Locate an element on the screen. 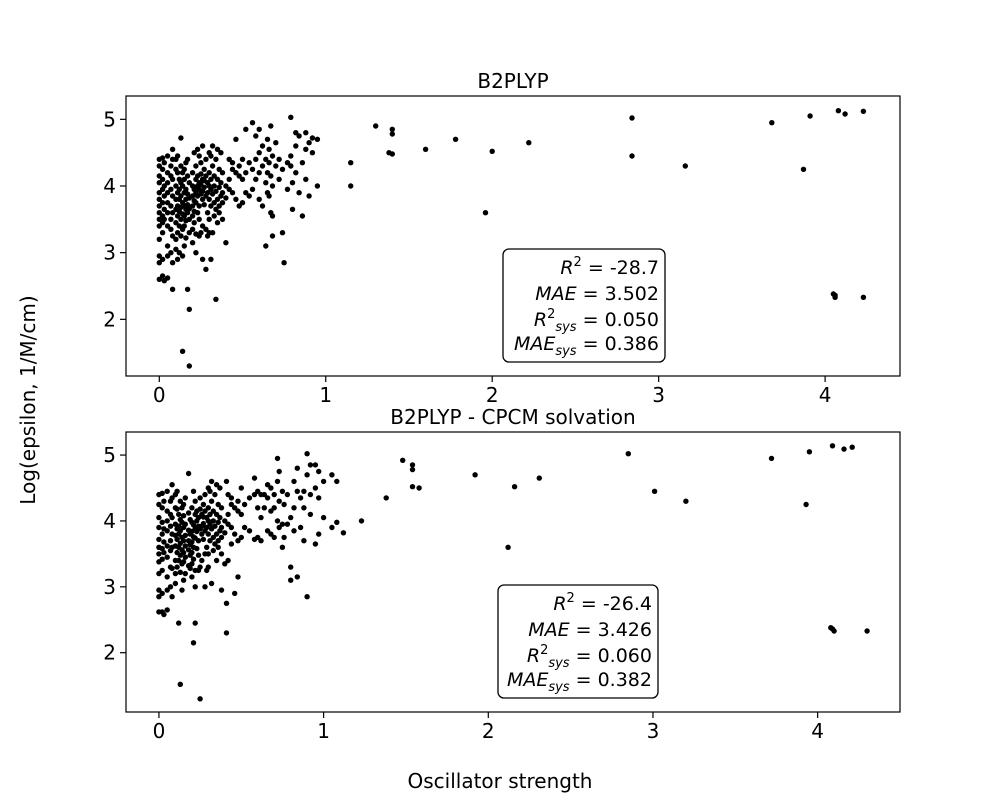 The width and height of the screenshot is (1000, 800). x-tick-label: 0 is located at coordinates (159, 395).